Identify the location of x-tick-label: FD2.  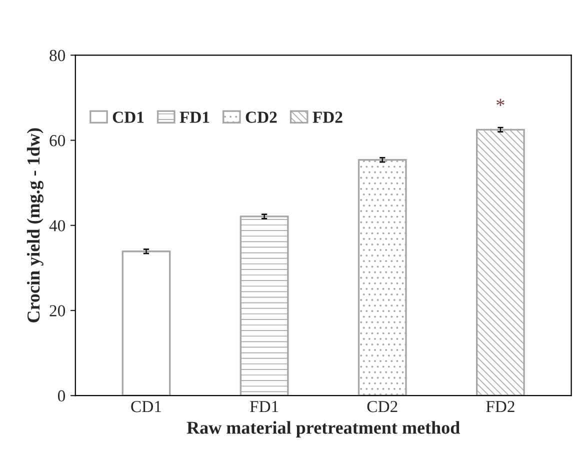
(500, 406).